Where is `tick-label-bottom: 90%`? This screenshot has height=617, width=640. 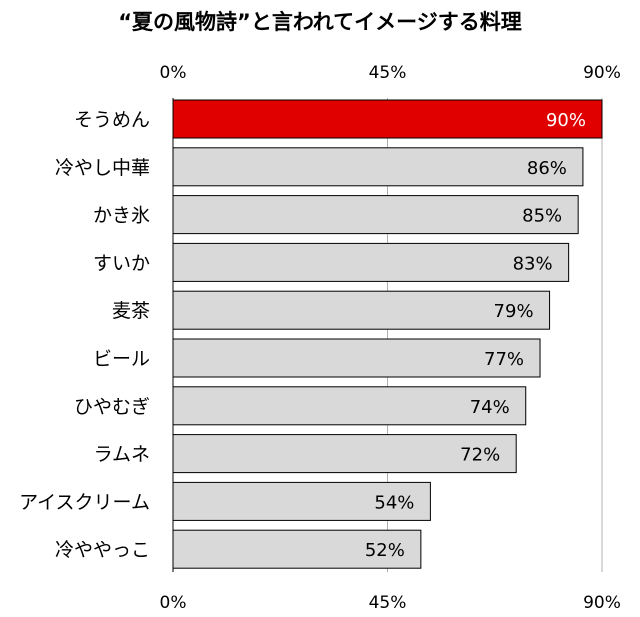 tick-label-bottom: 90% is located at coordinates (602, 603).